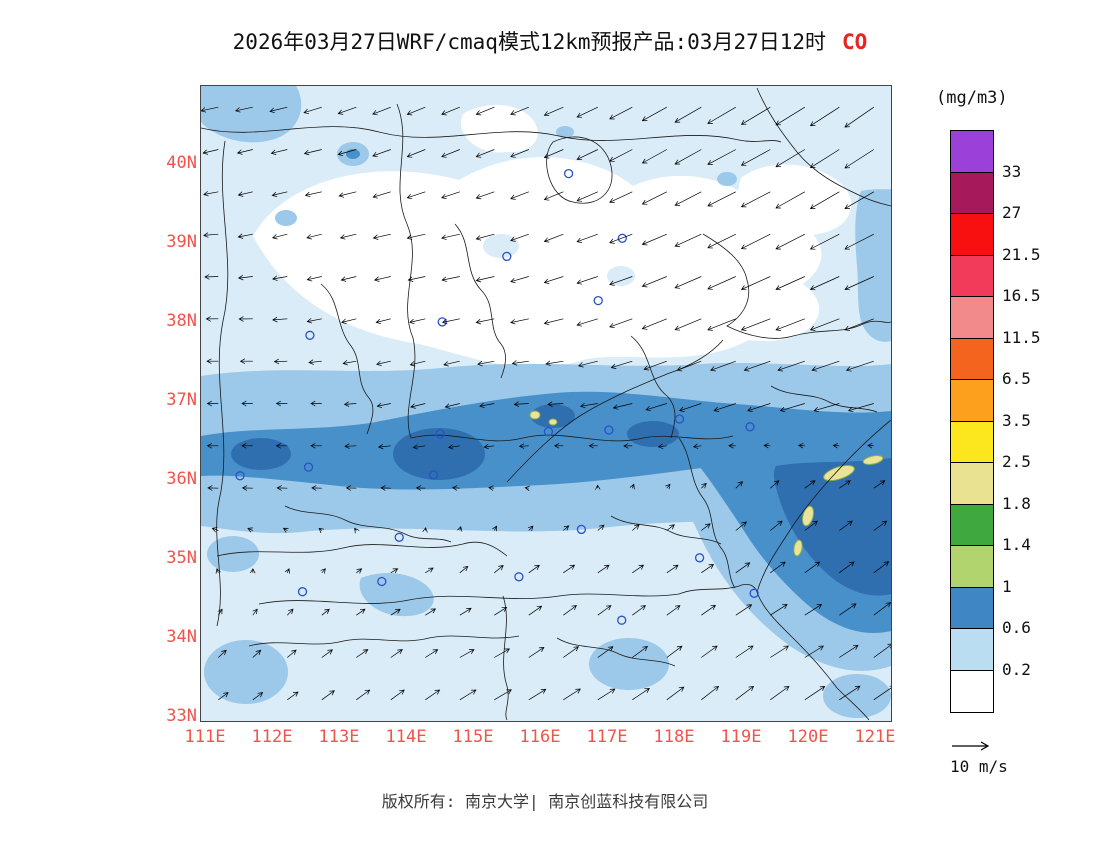  I want to click on colorbar-tick-label: 6.5, so click(1016, 378).